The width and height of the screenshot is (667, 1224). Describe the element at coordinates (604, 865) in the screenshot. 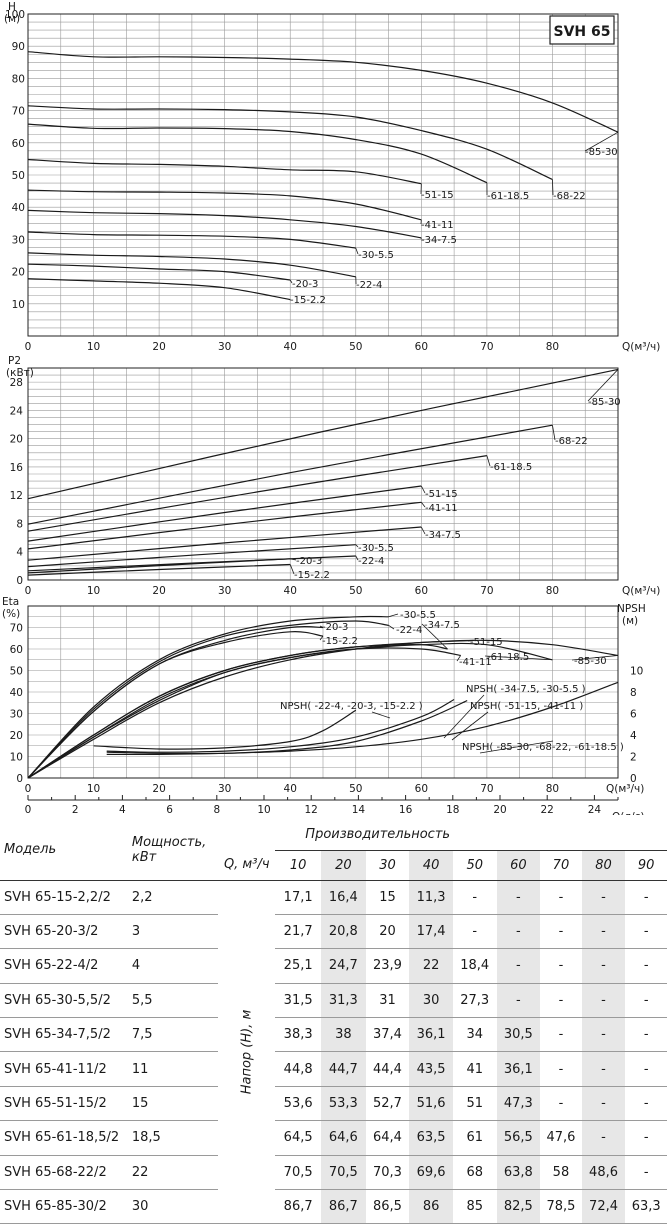

I see `flow-header: 80` at that location.